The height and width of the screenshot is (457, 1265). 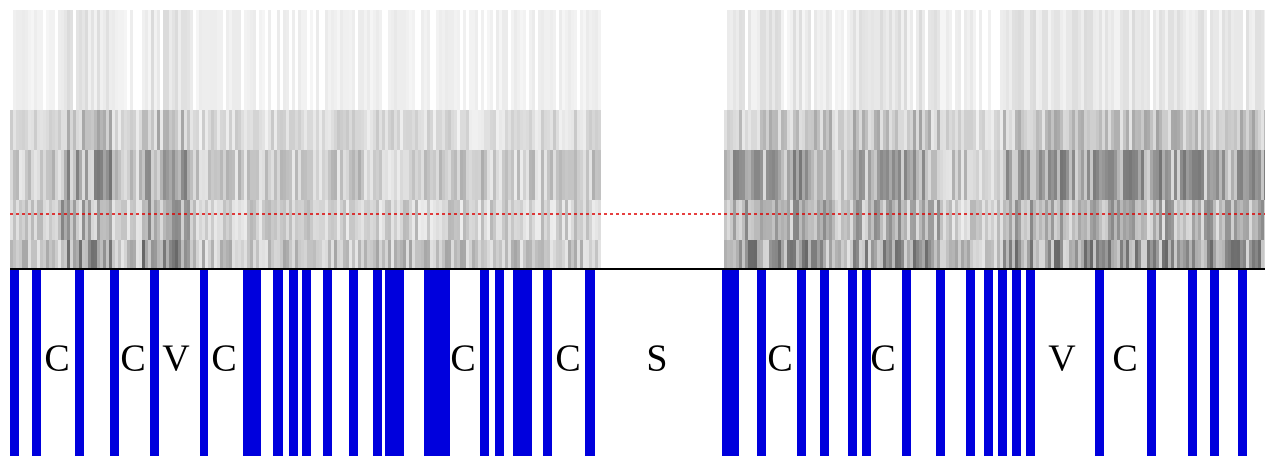 What do you see at coordinates (656, 359) in the screenshot?
I see `segment-label: S` at bounding box center [656, 359].